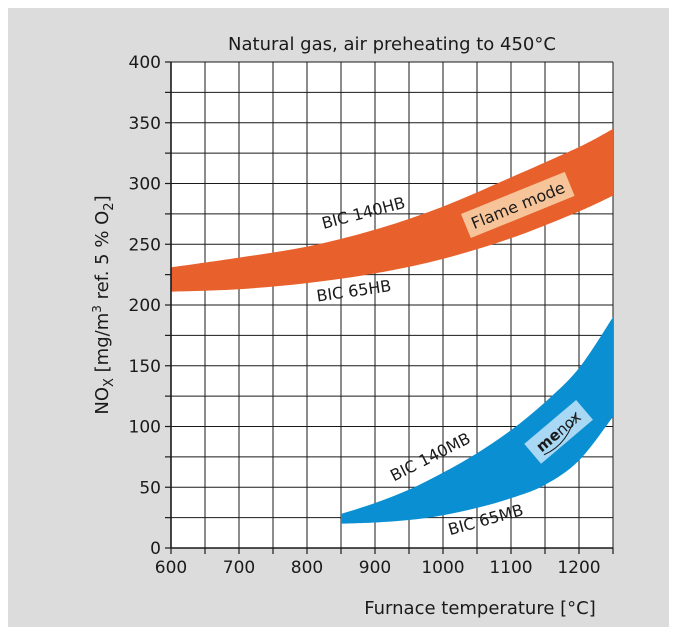 This screenshot has width=677, height=635. I want to click on x-tick-label: 700, so click(239, 568).